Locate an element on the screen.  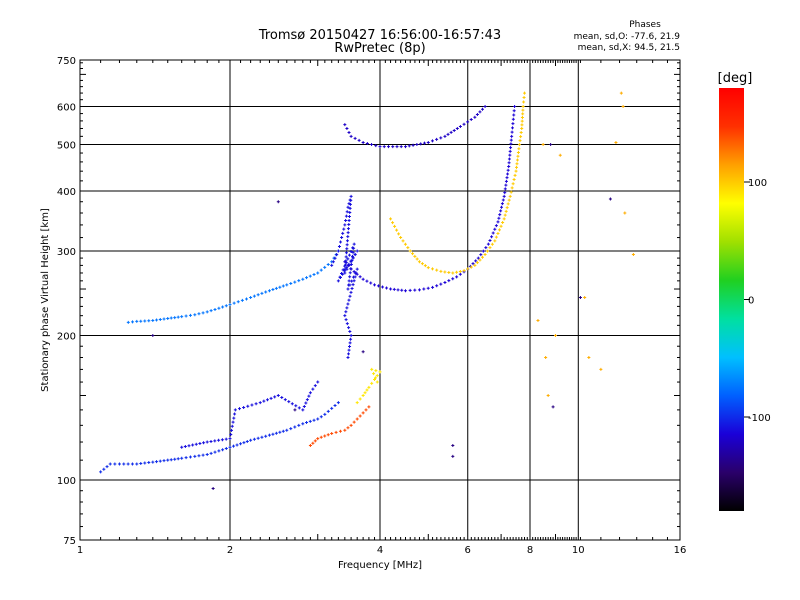
phase-stats-x: mean, sd,X: 94.5, 21.5 is located at coordinates (628, 48).